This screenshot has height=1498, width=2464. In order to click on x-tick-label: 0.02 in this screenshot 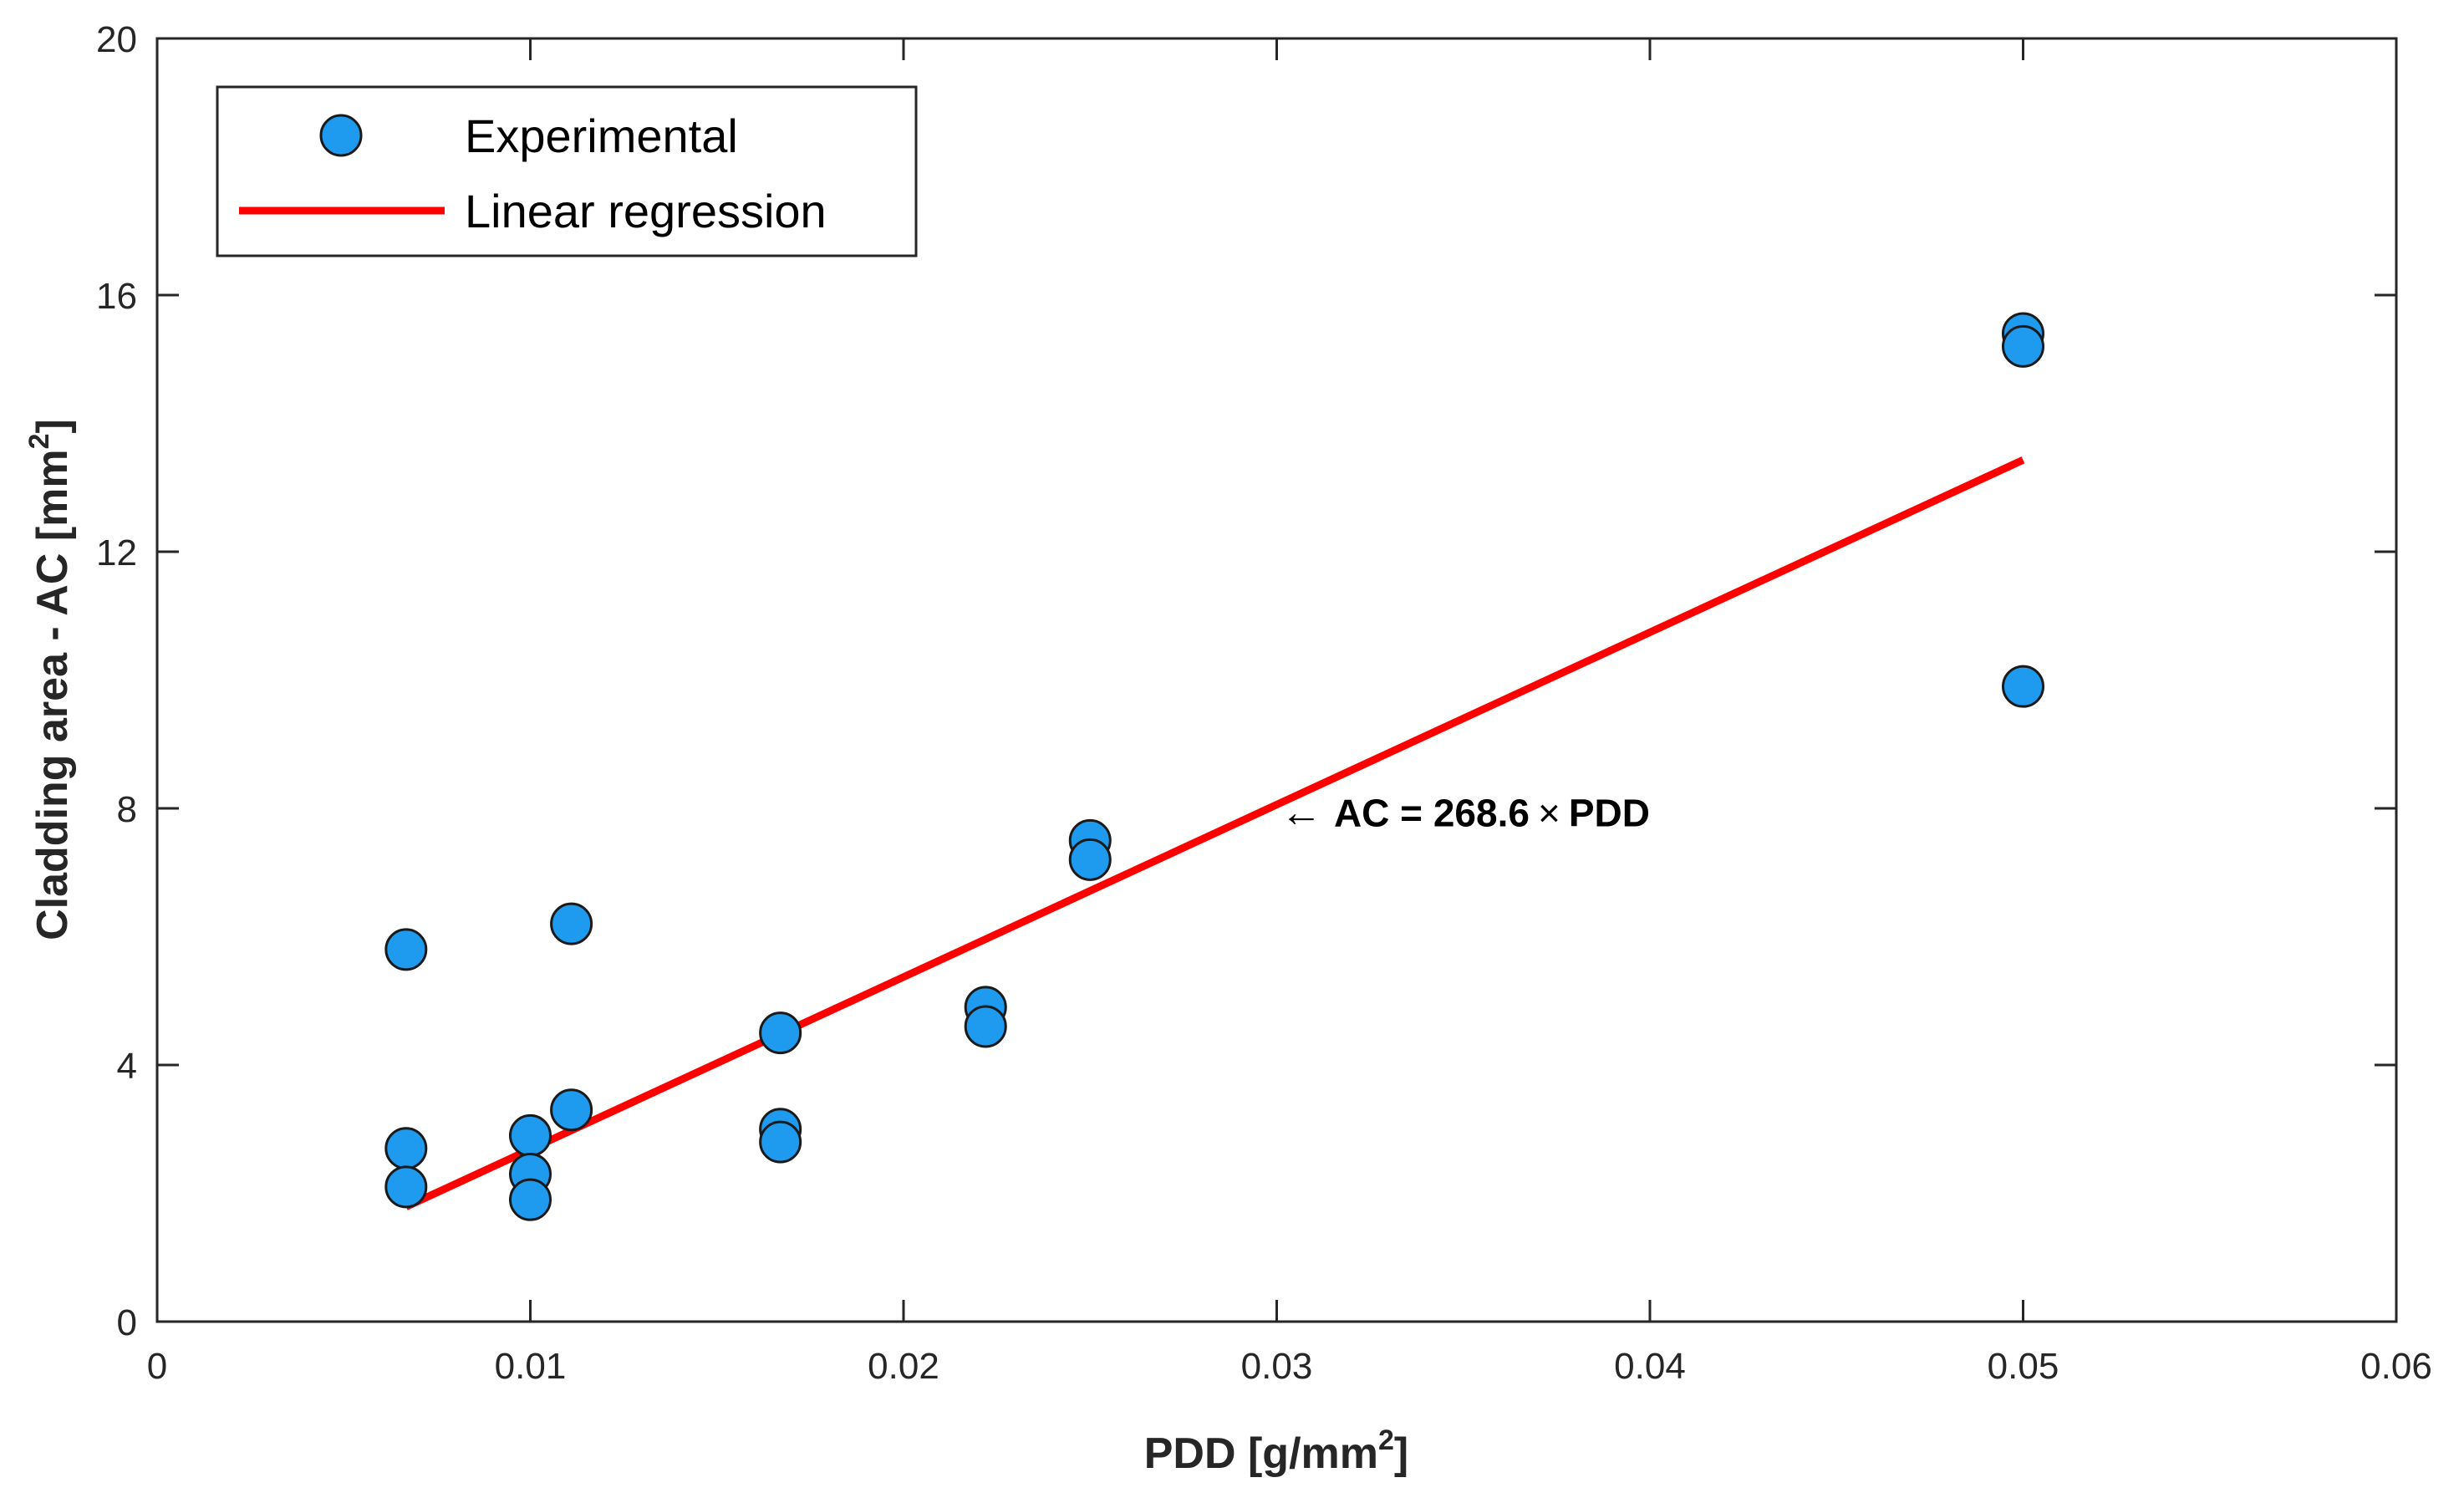, I will do `click(903, 1366)`.